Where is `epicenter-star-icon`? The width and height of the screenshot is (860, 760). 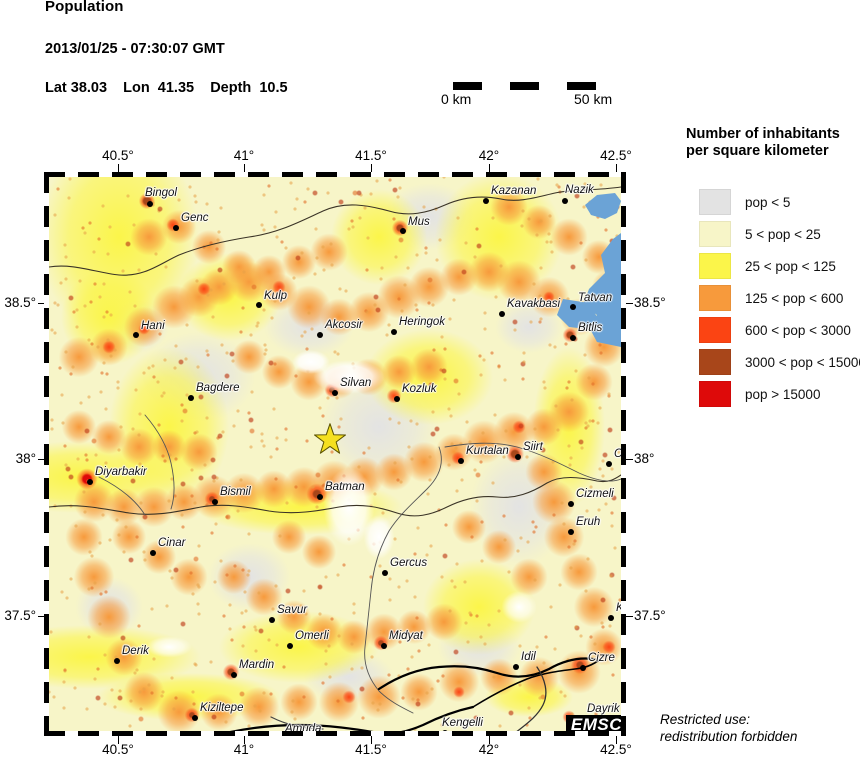
epicenter-star-icon is located at coordinates (330, 440).